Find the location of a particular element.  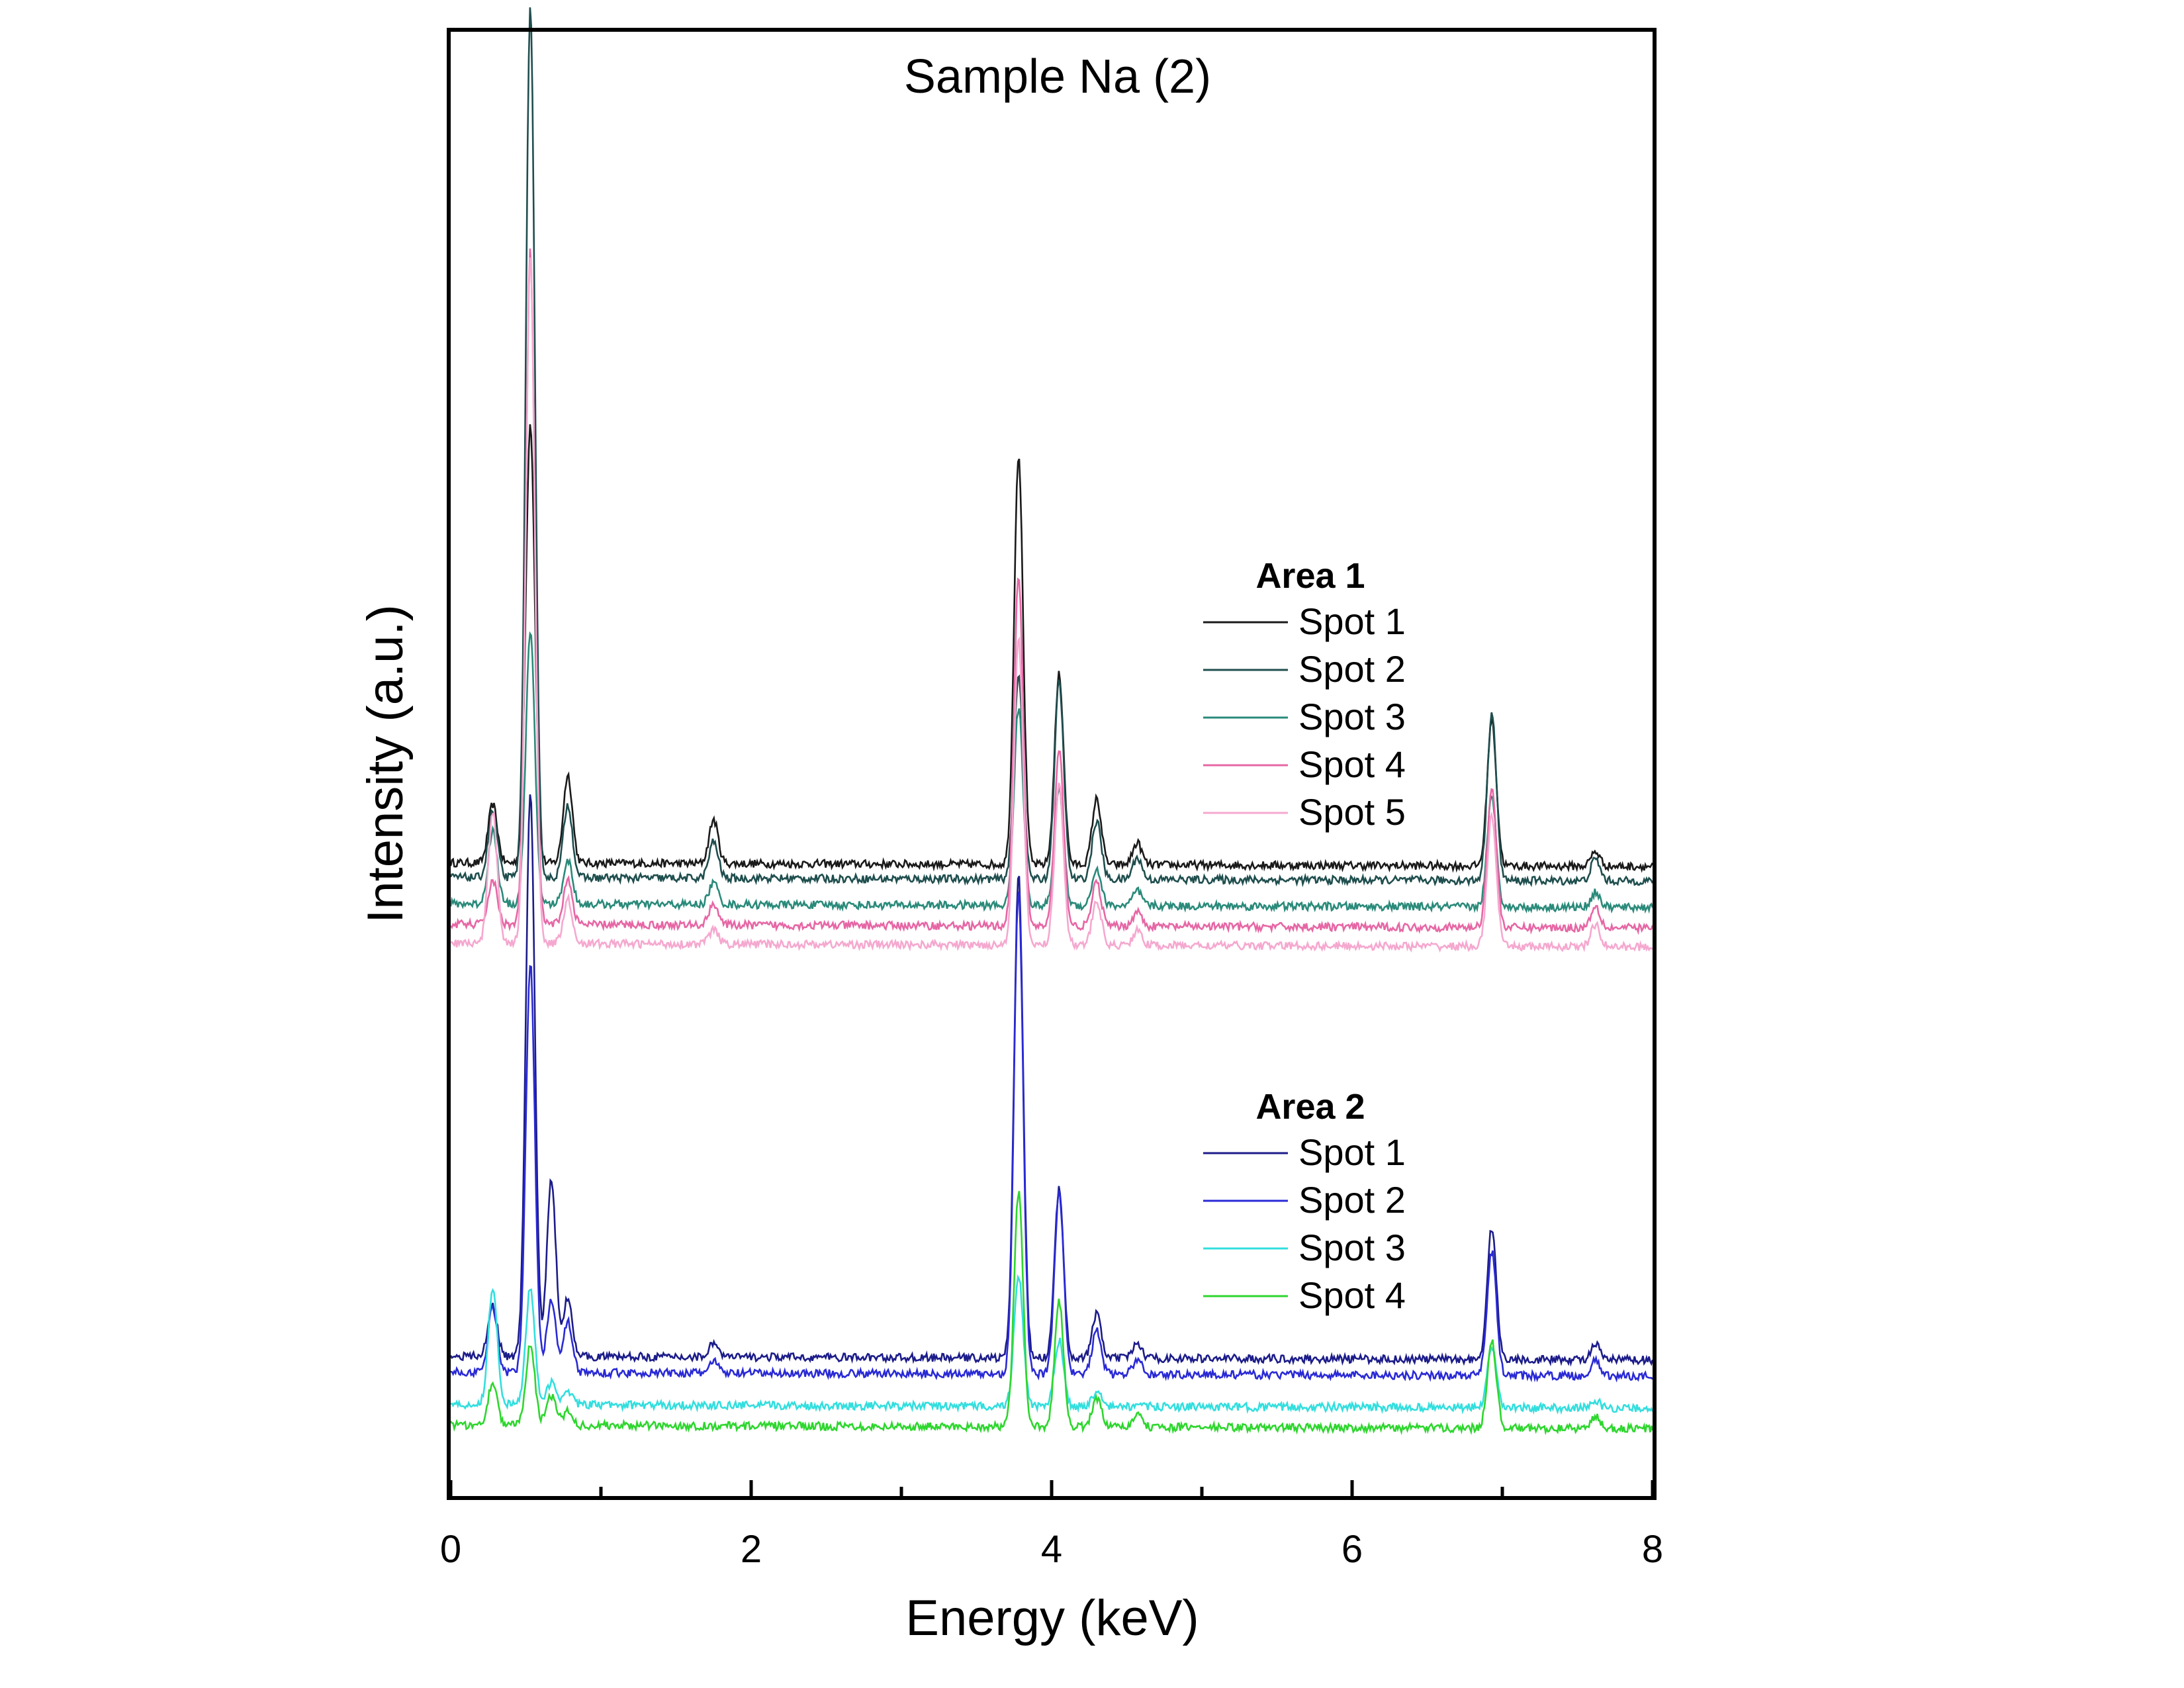

x-axis-label: Energy (keV) is located at coordinates (1052, 1618).